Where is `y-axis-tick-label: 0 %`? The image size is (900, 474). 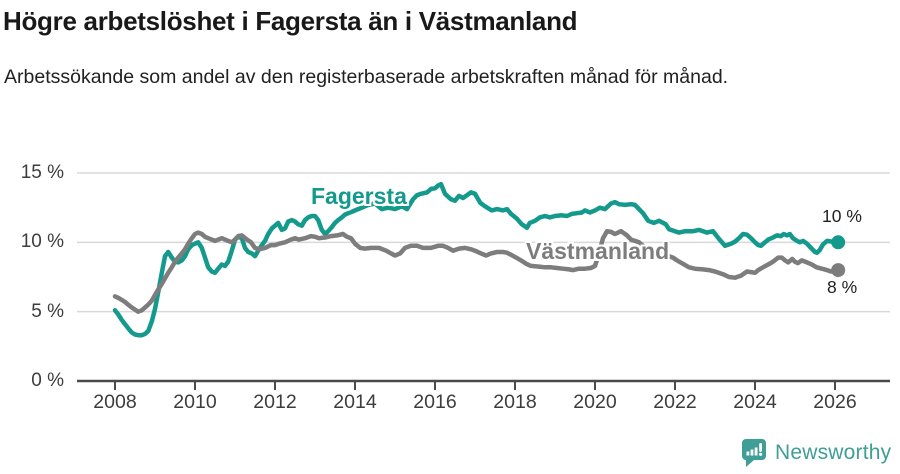 y-axis-tick-label: 0 % is located at coordinates (47, 380).